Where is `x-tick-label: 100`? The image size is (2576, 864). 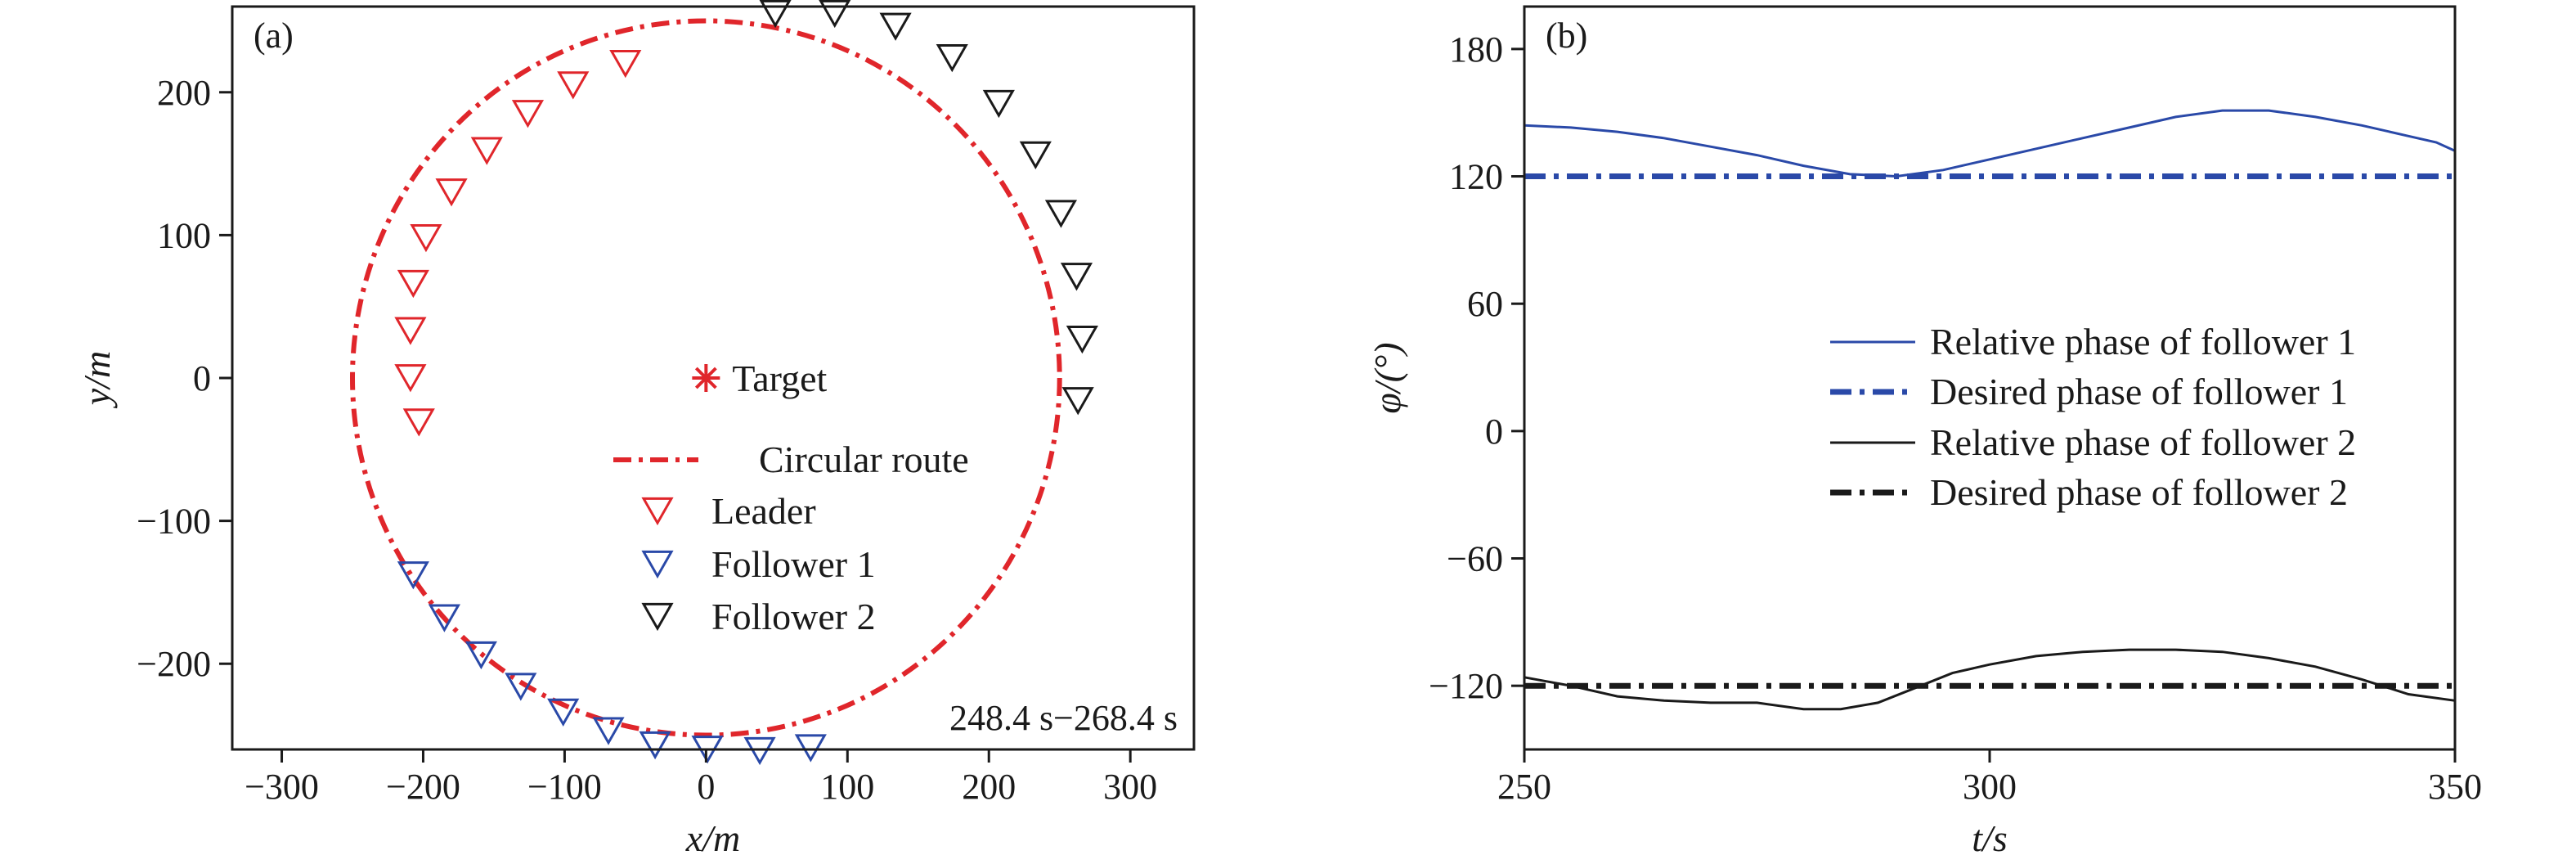 x-tick-label: 100 is located at coordinates (847, 787).